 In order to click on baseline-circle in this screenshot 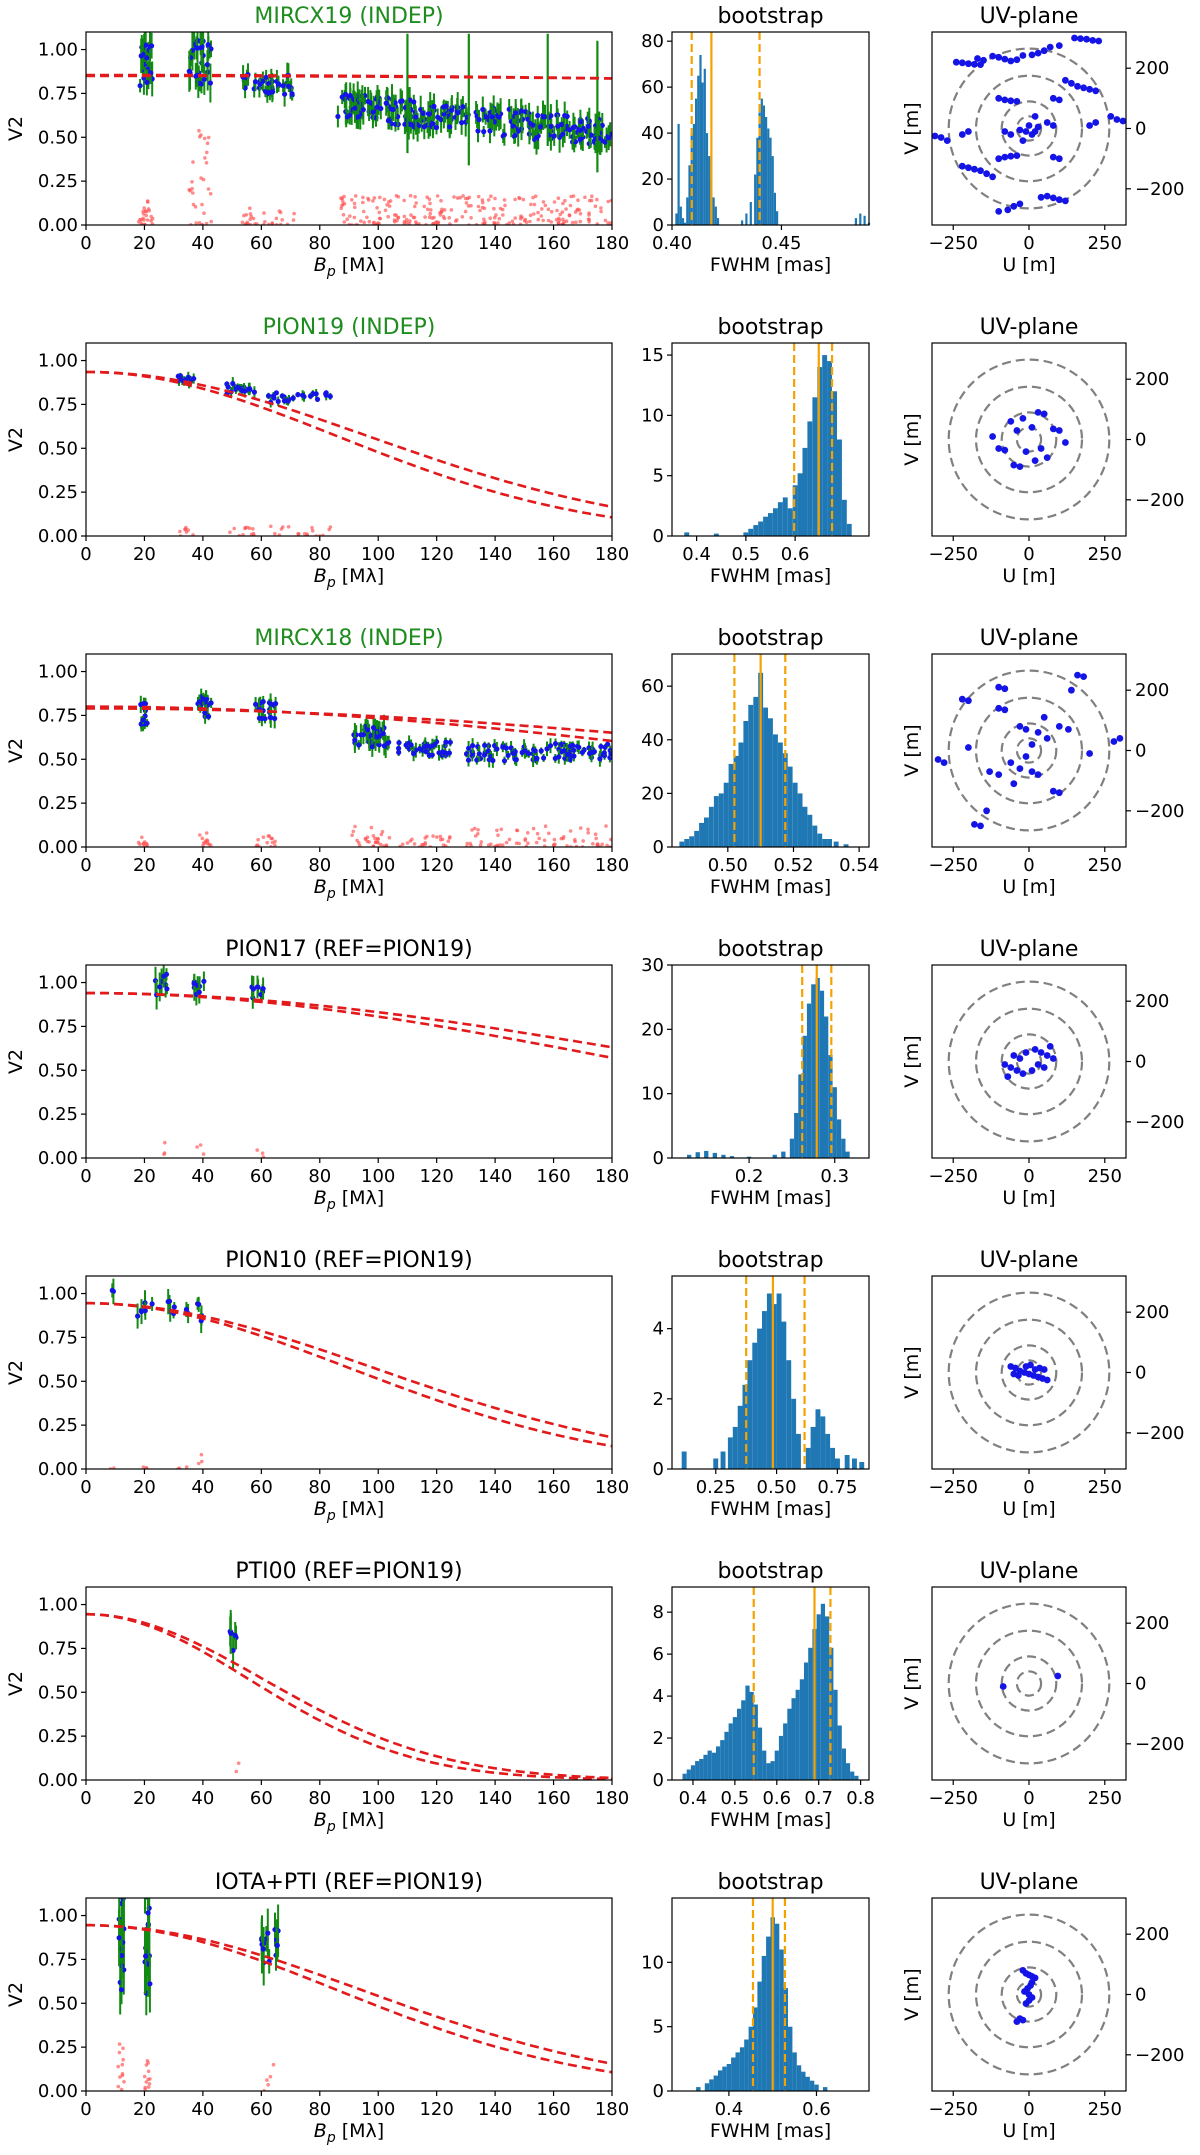, I will do `click(1029, 1994)`.